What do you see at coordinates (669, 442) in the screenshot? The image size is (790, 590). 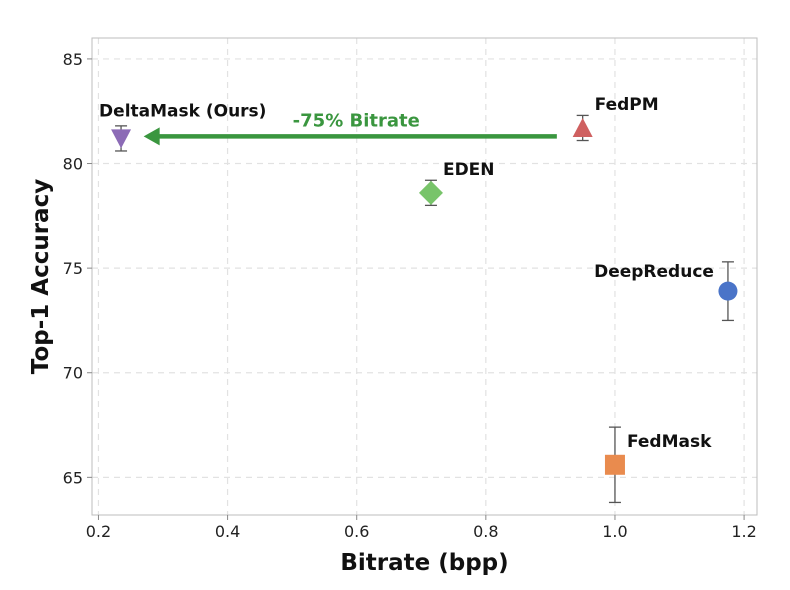 I see `point-label: FedMask` at bounding box center [669, 442].